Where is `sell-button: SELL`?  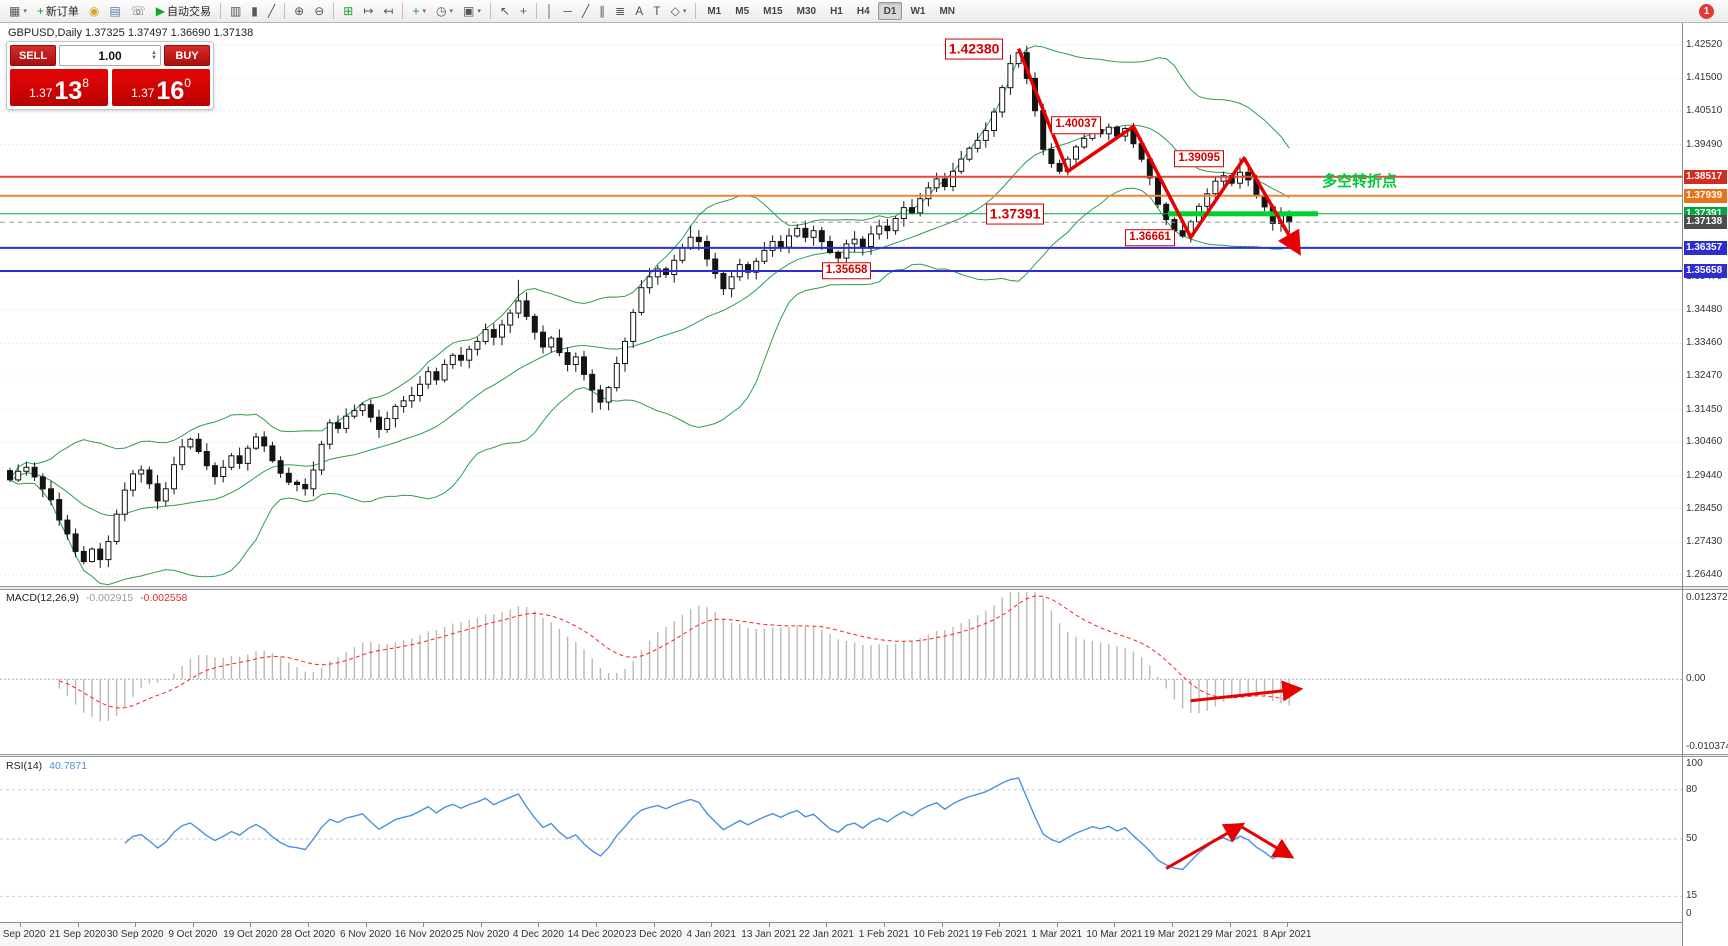
sell-button: SELL is located at coordinates (33, 55).